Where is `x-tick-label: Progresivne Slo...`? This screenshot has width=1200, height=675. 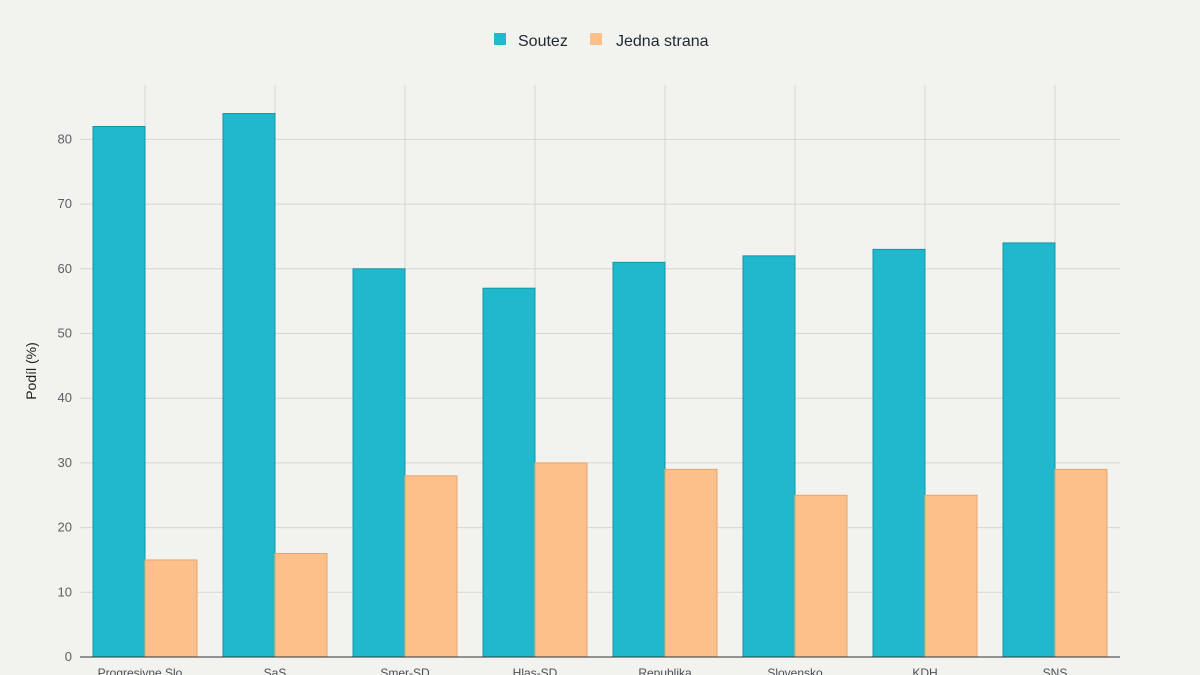 x-tick-label: Progresivne Slo... is located at coordinates (145, 670).